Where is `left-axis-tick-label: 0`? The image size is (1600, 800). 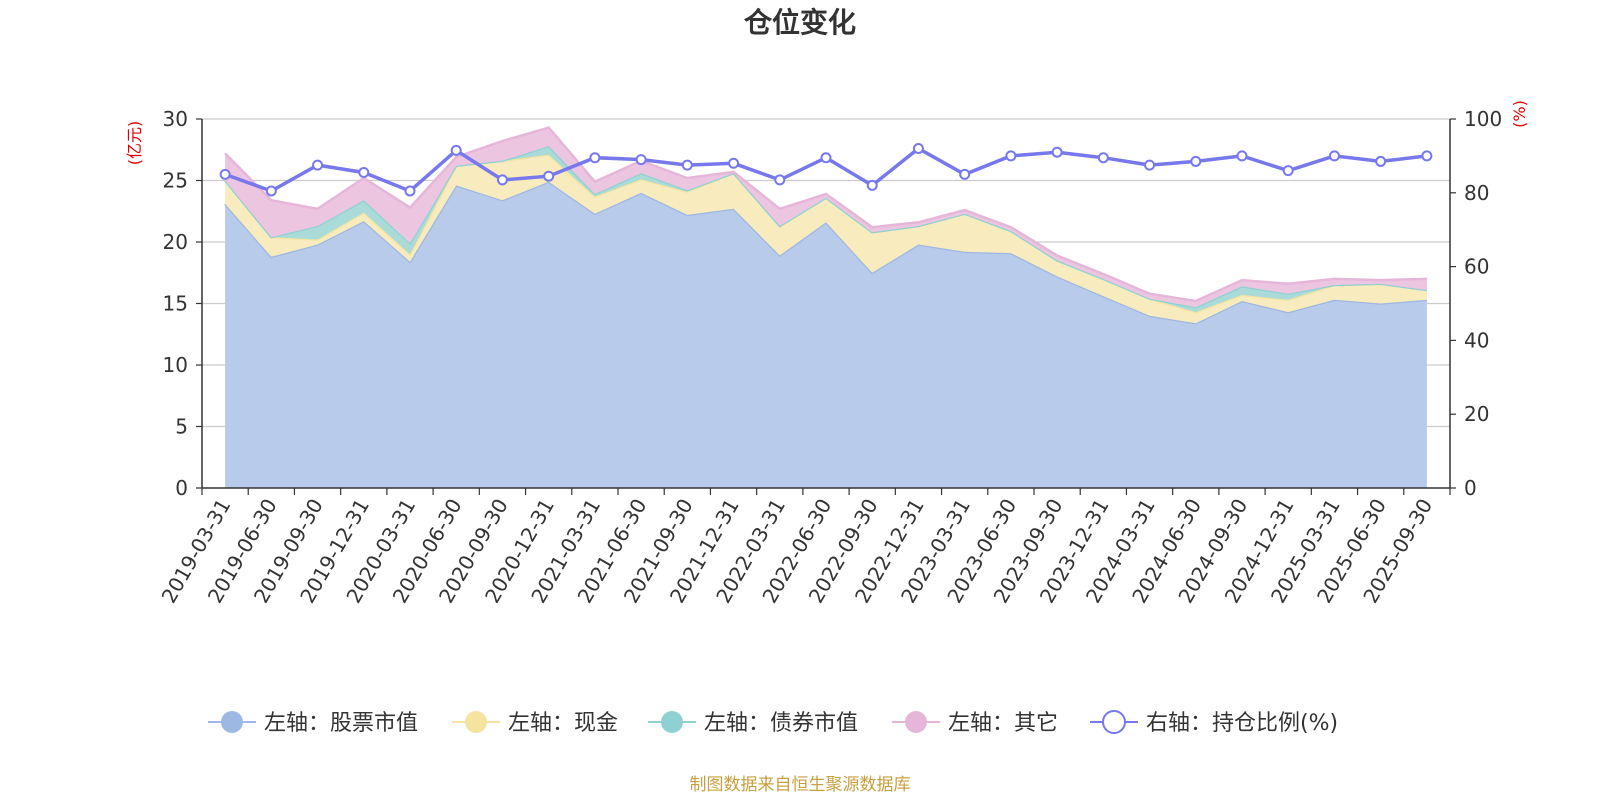 left-axis-tick-label: 0 is located at coordinates (181, 488).